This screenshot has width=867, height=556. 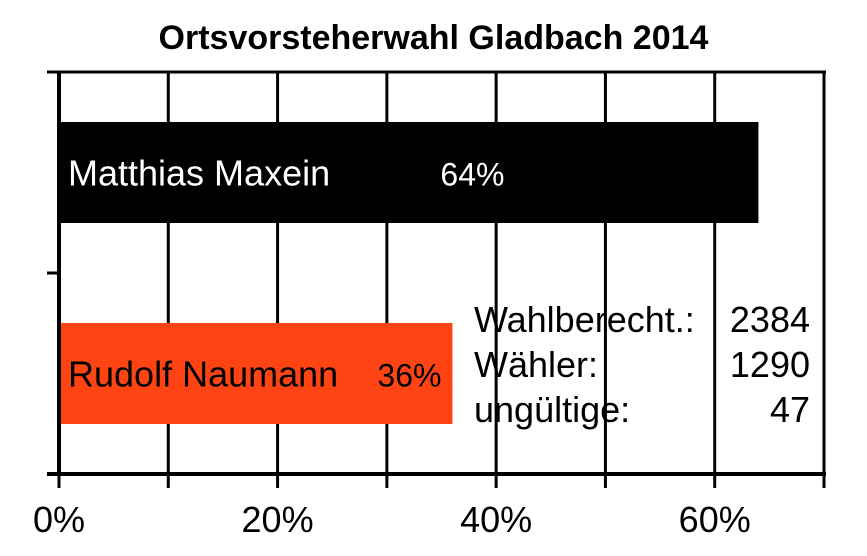 I want to click on chart-title: Ortsvorsteherwahl Gladbach 2014, so click(x=433, y=38).